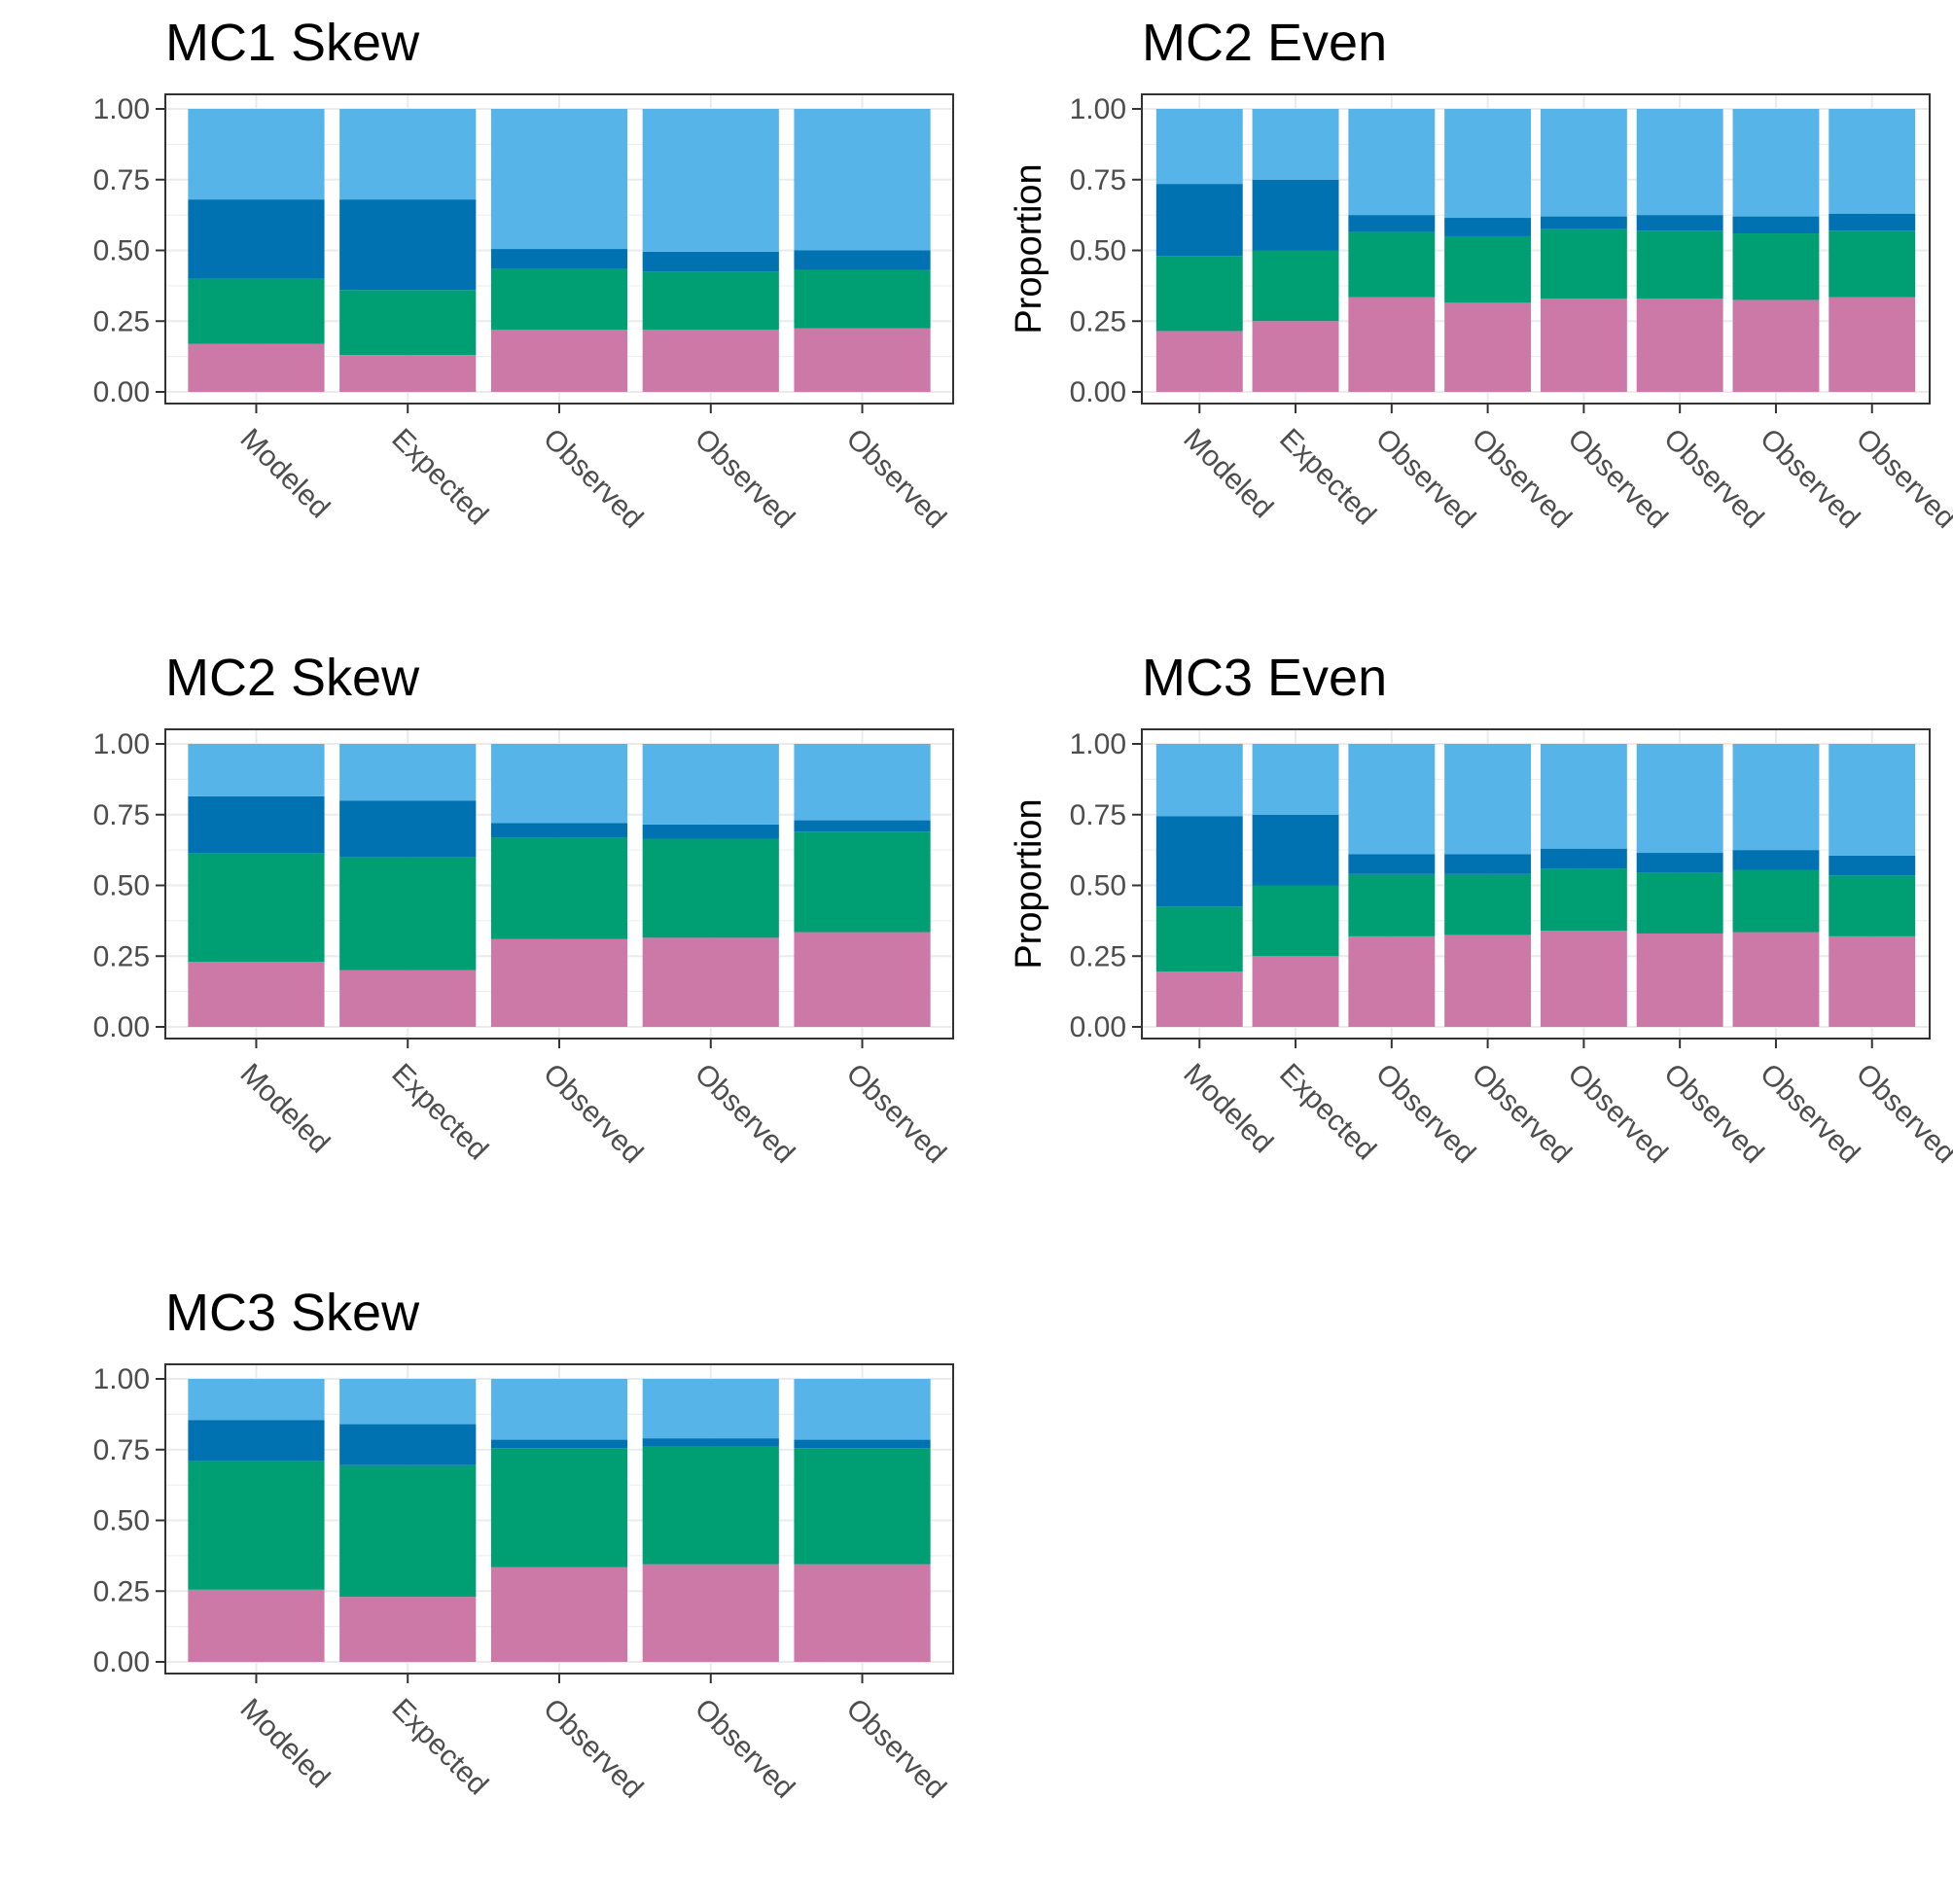 The image size is (1953, 1904). Describe the element at coordinates (1536, 249) in the screenshot. I see `panel-border` at that location.